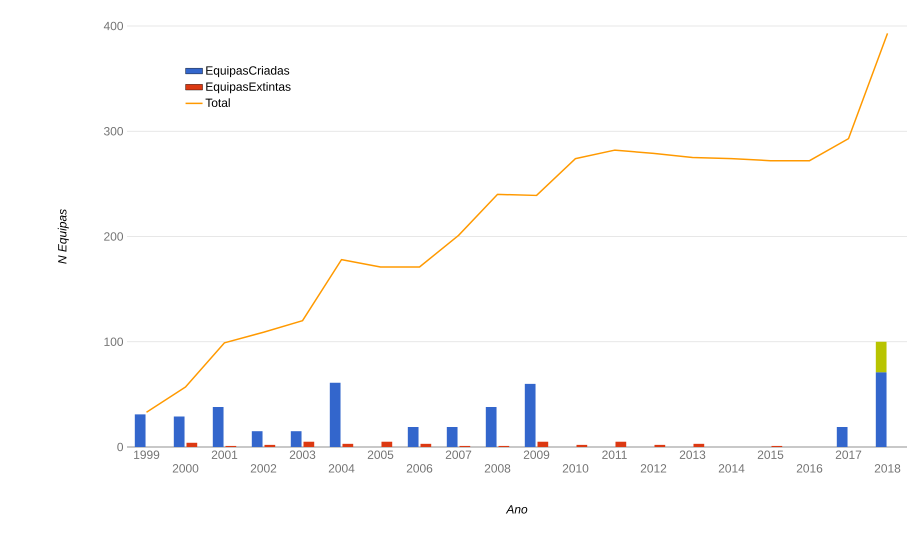 The width and height of the screenshot is (922, 550). What do you see at coordinates (693, 454) in the screenshot?
I see `x-tick-label: 2013` at bounding box center [693, 454].